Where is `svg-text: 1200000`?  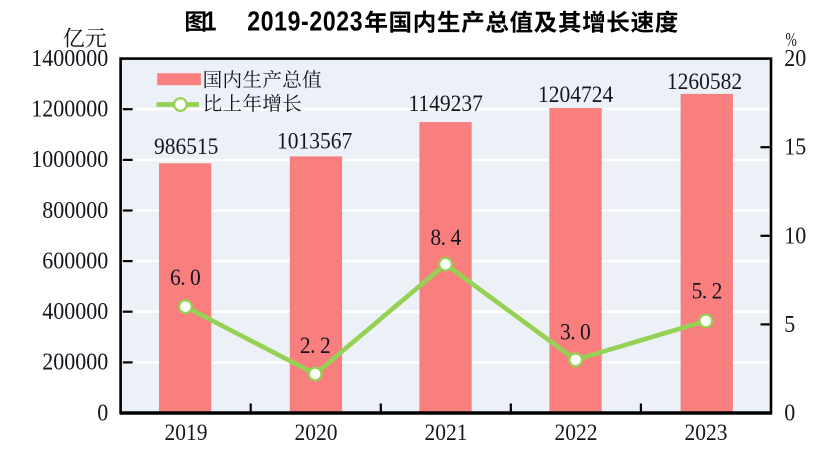 svg-text: 1200000 is located at coordinates (69, 109).